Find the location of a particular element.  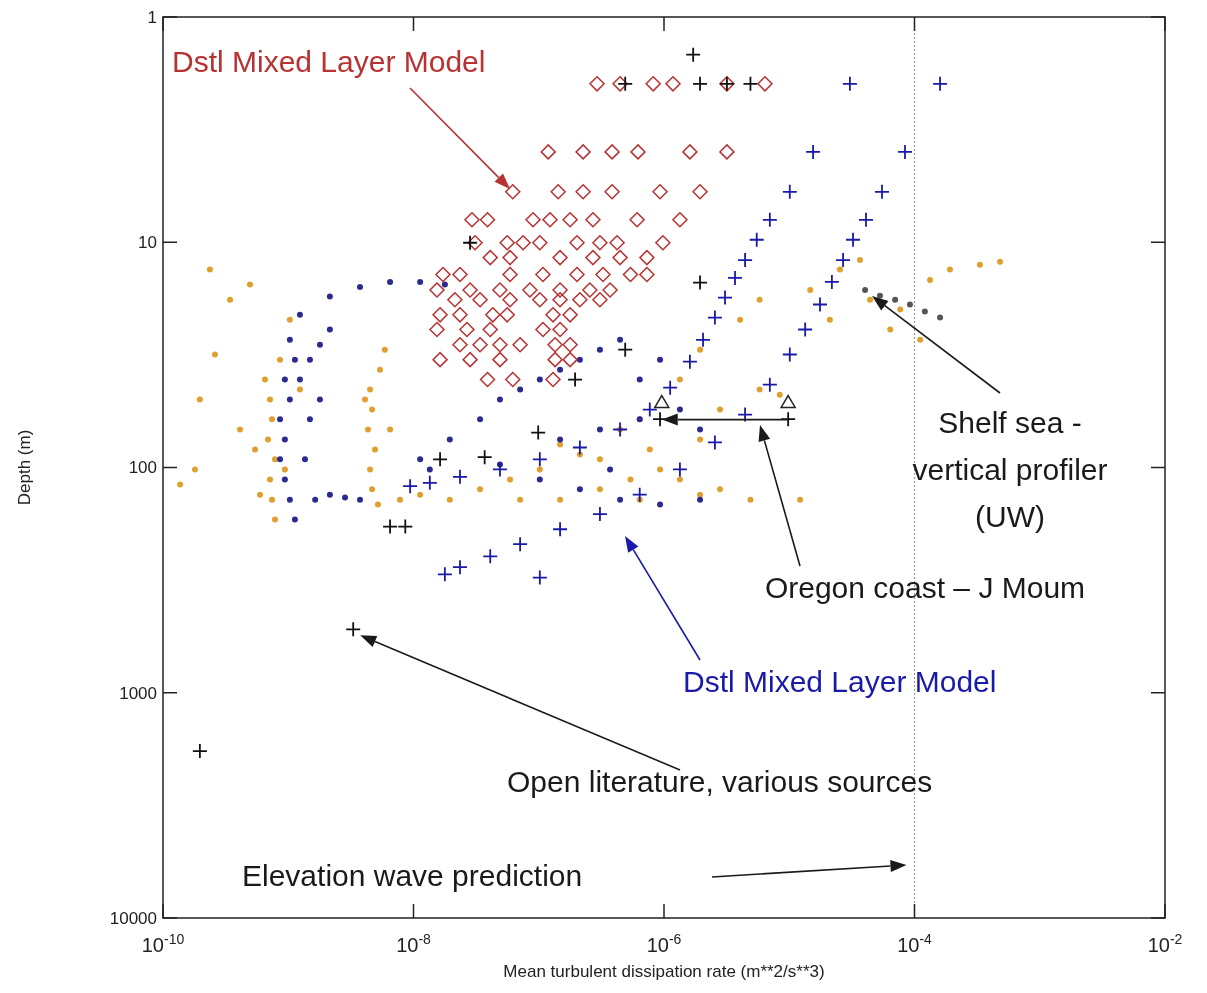

y-tick-label: 10000 is located at coordinates (133, 918).